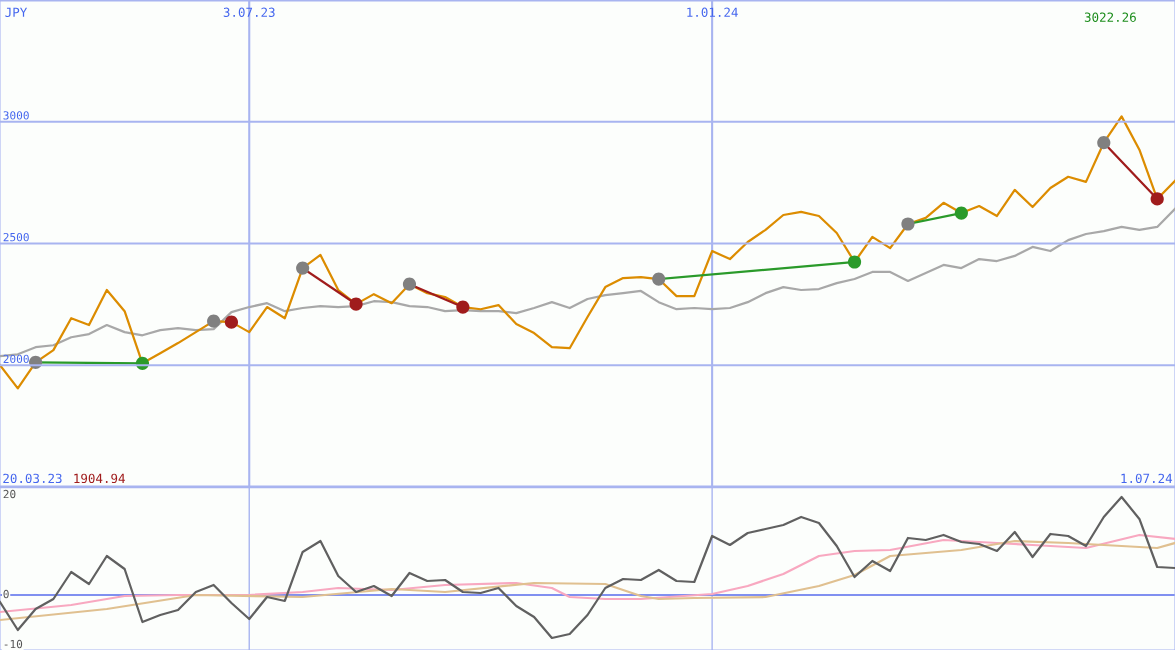  What do you see at coordinates (16, 237) in the screenshot?
I see `y-tick-label: 2500` at bounding box center [16, 237].